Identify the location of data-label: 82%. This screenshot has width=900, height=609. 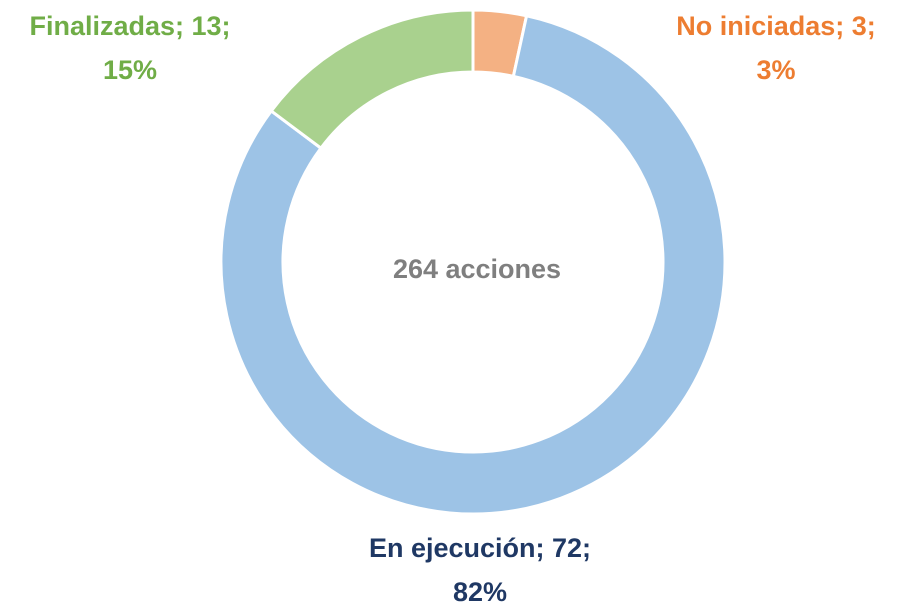
(480, 592).